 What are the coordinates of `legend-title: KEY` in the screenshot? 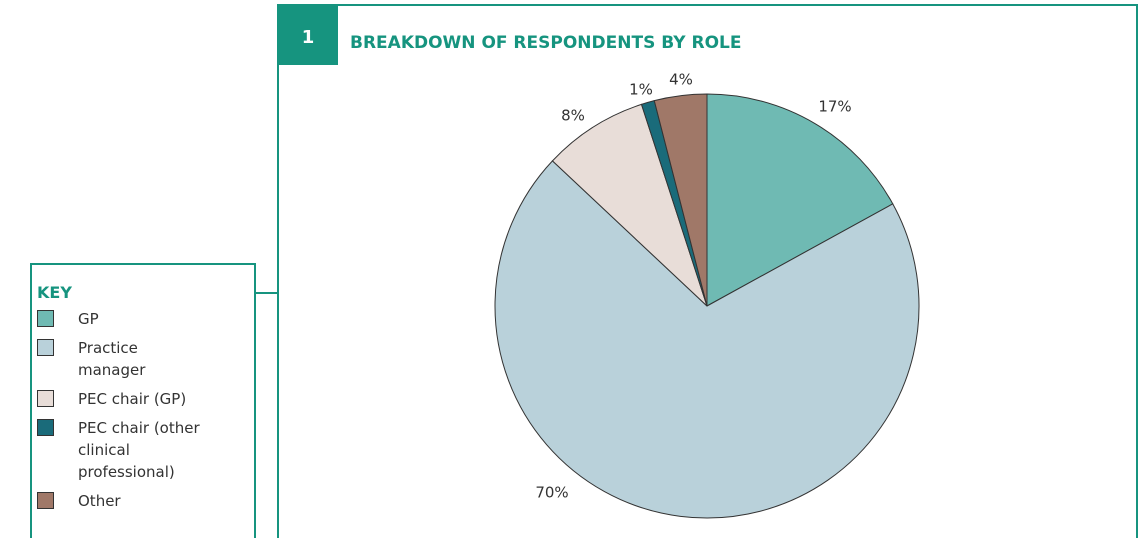 It's located at (54, 292).